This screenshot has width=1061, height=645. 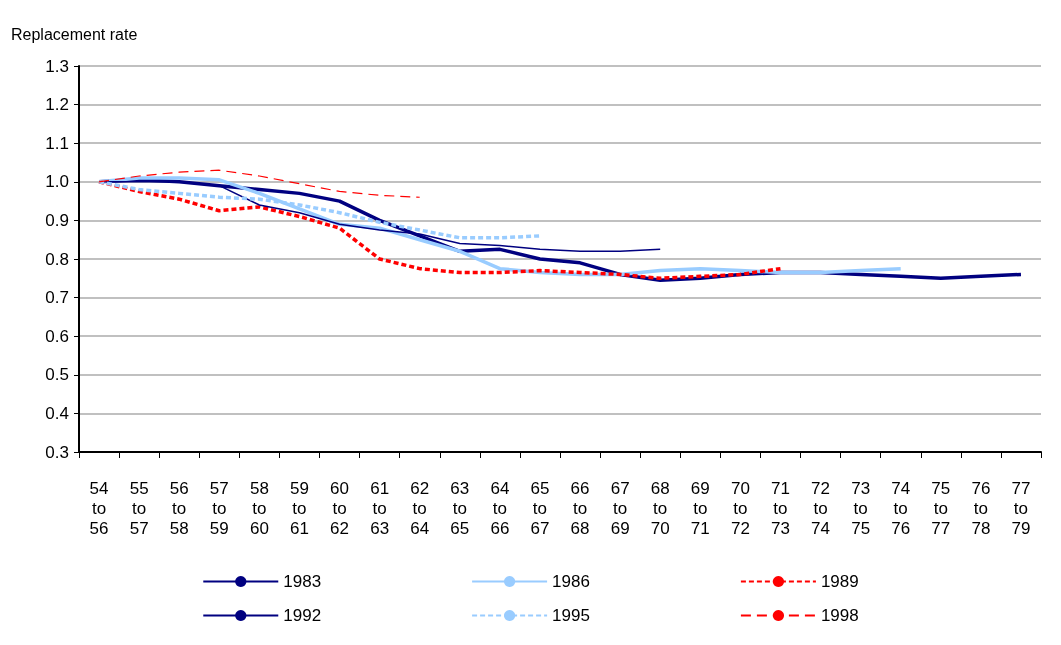 I want to click on x-tick-label: 73 to 75, so click(x=861, y=508).